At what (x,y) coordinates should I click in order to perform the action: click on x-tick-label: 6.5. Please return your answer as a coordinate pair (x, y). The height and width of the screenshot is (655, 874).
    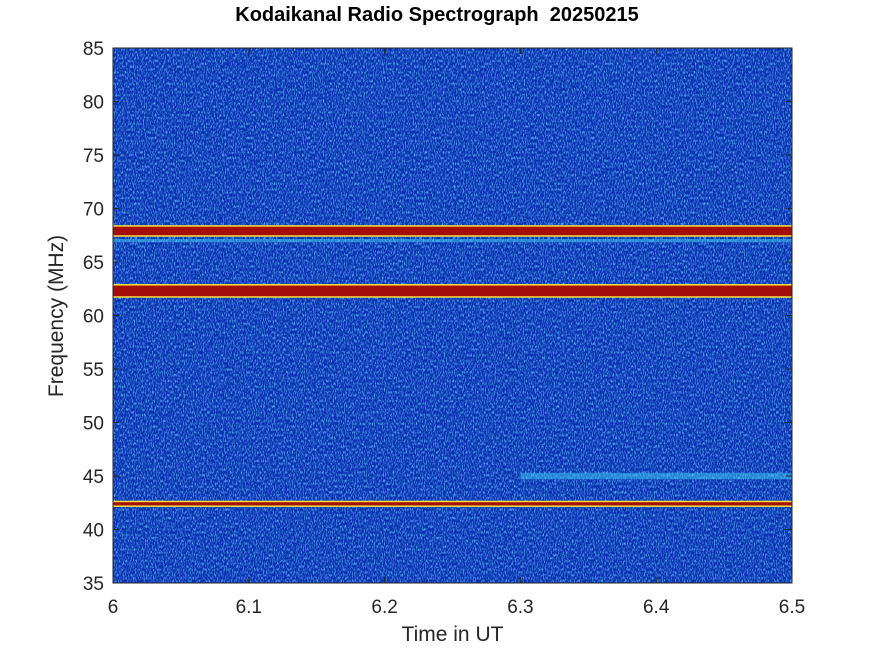
    Looking at the image, I should click on (792, 607).